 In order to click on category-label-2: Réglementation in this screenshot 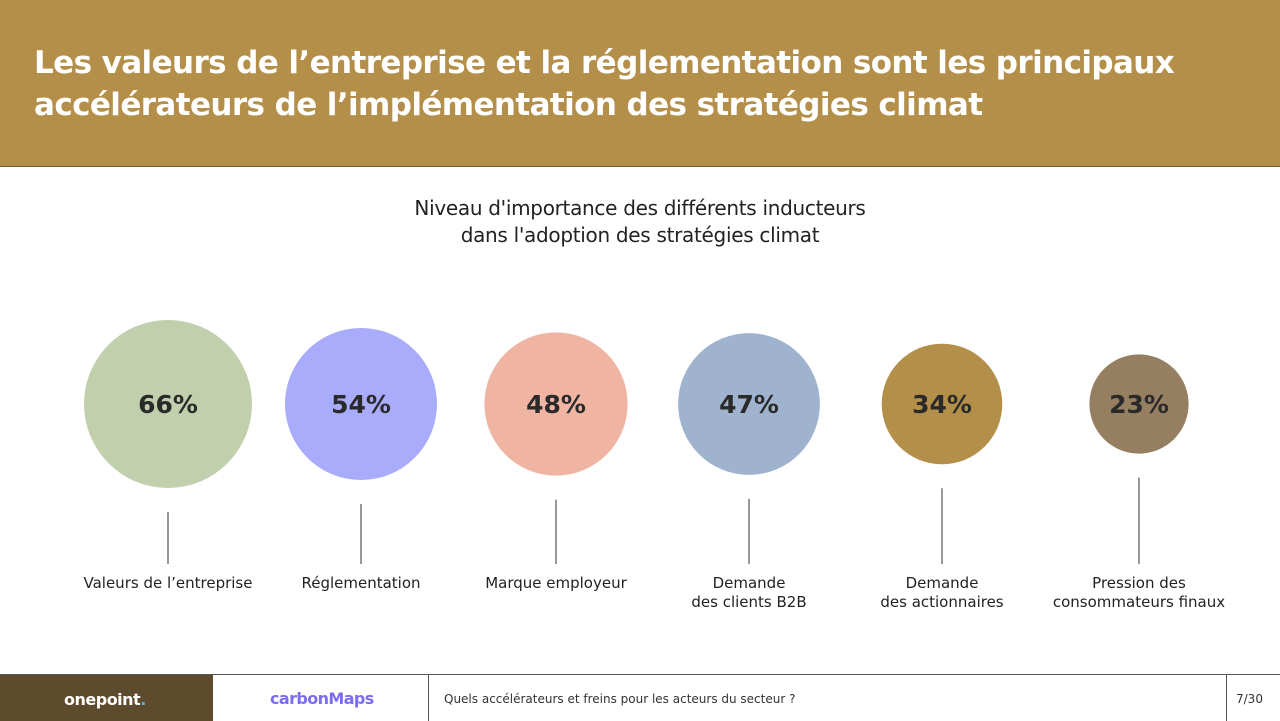, I will do `click(360, 583)`.